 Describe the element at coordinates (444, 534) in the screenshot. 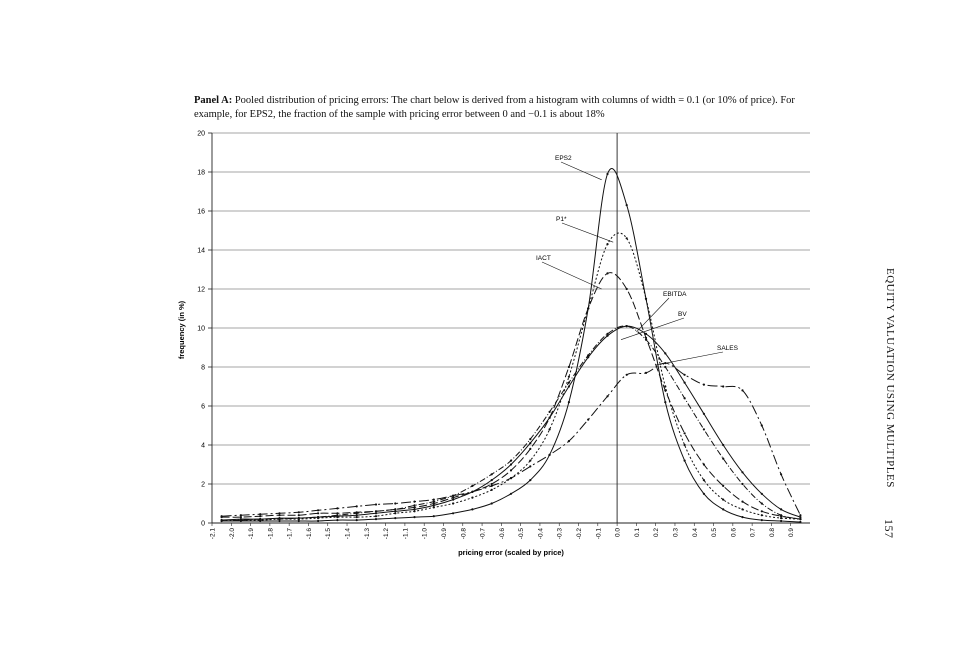

I see `x-tick-label: -0.9` at that location.